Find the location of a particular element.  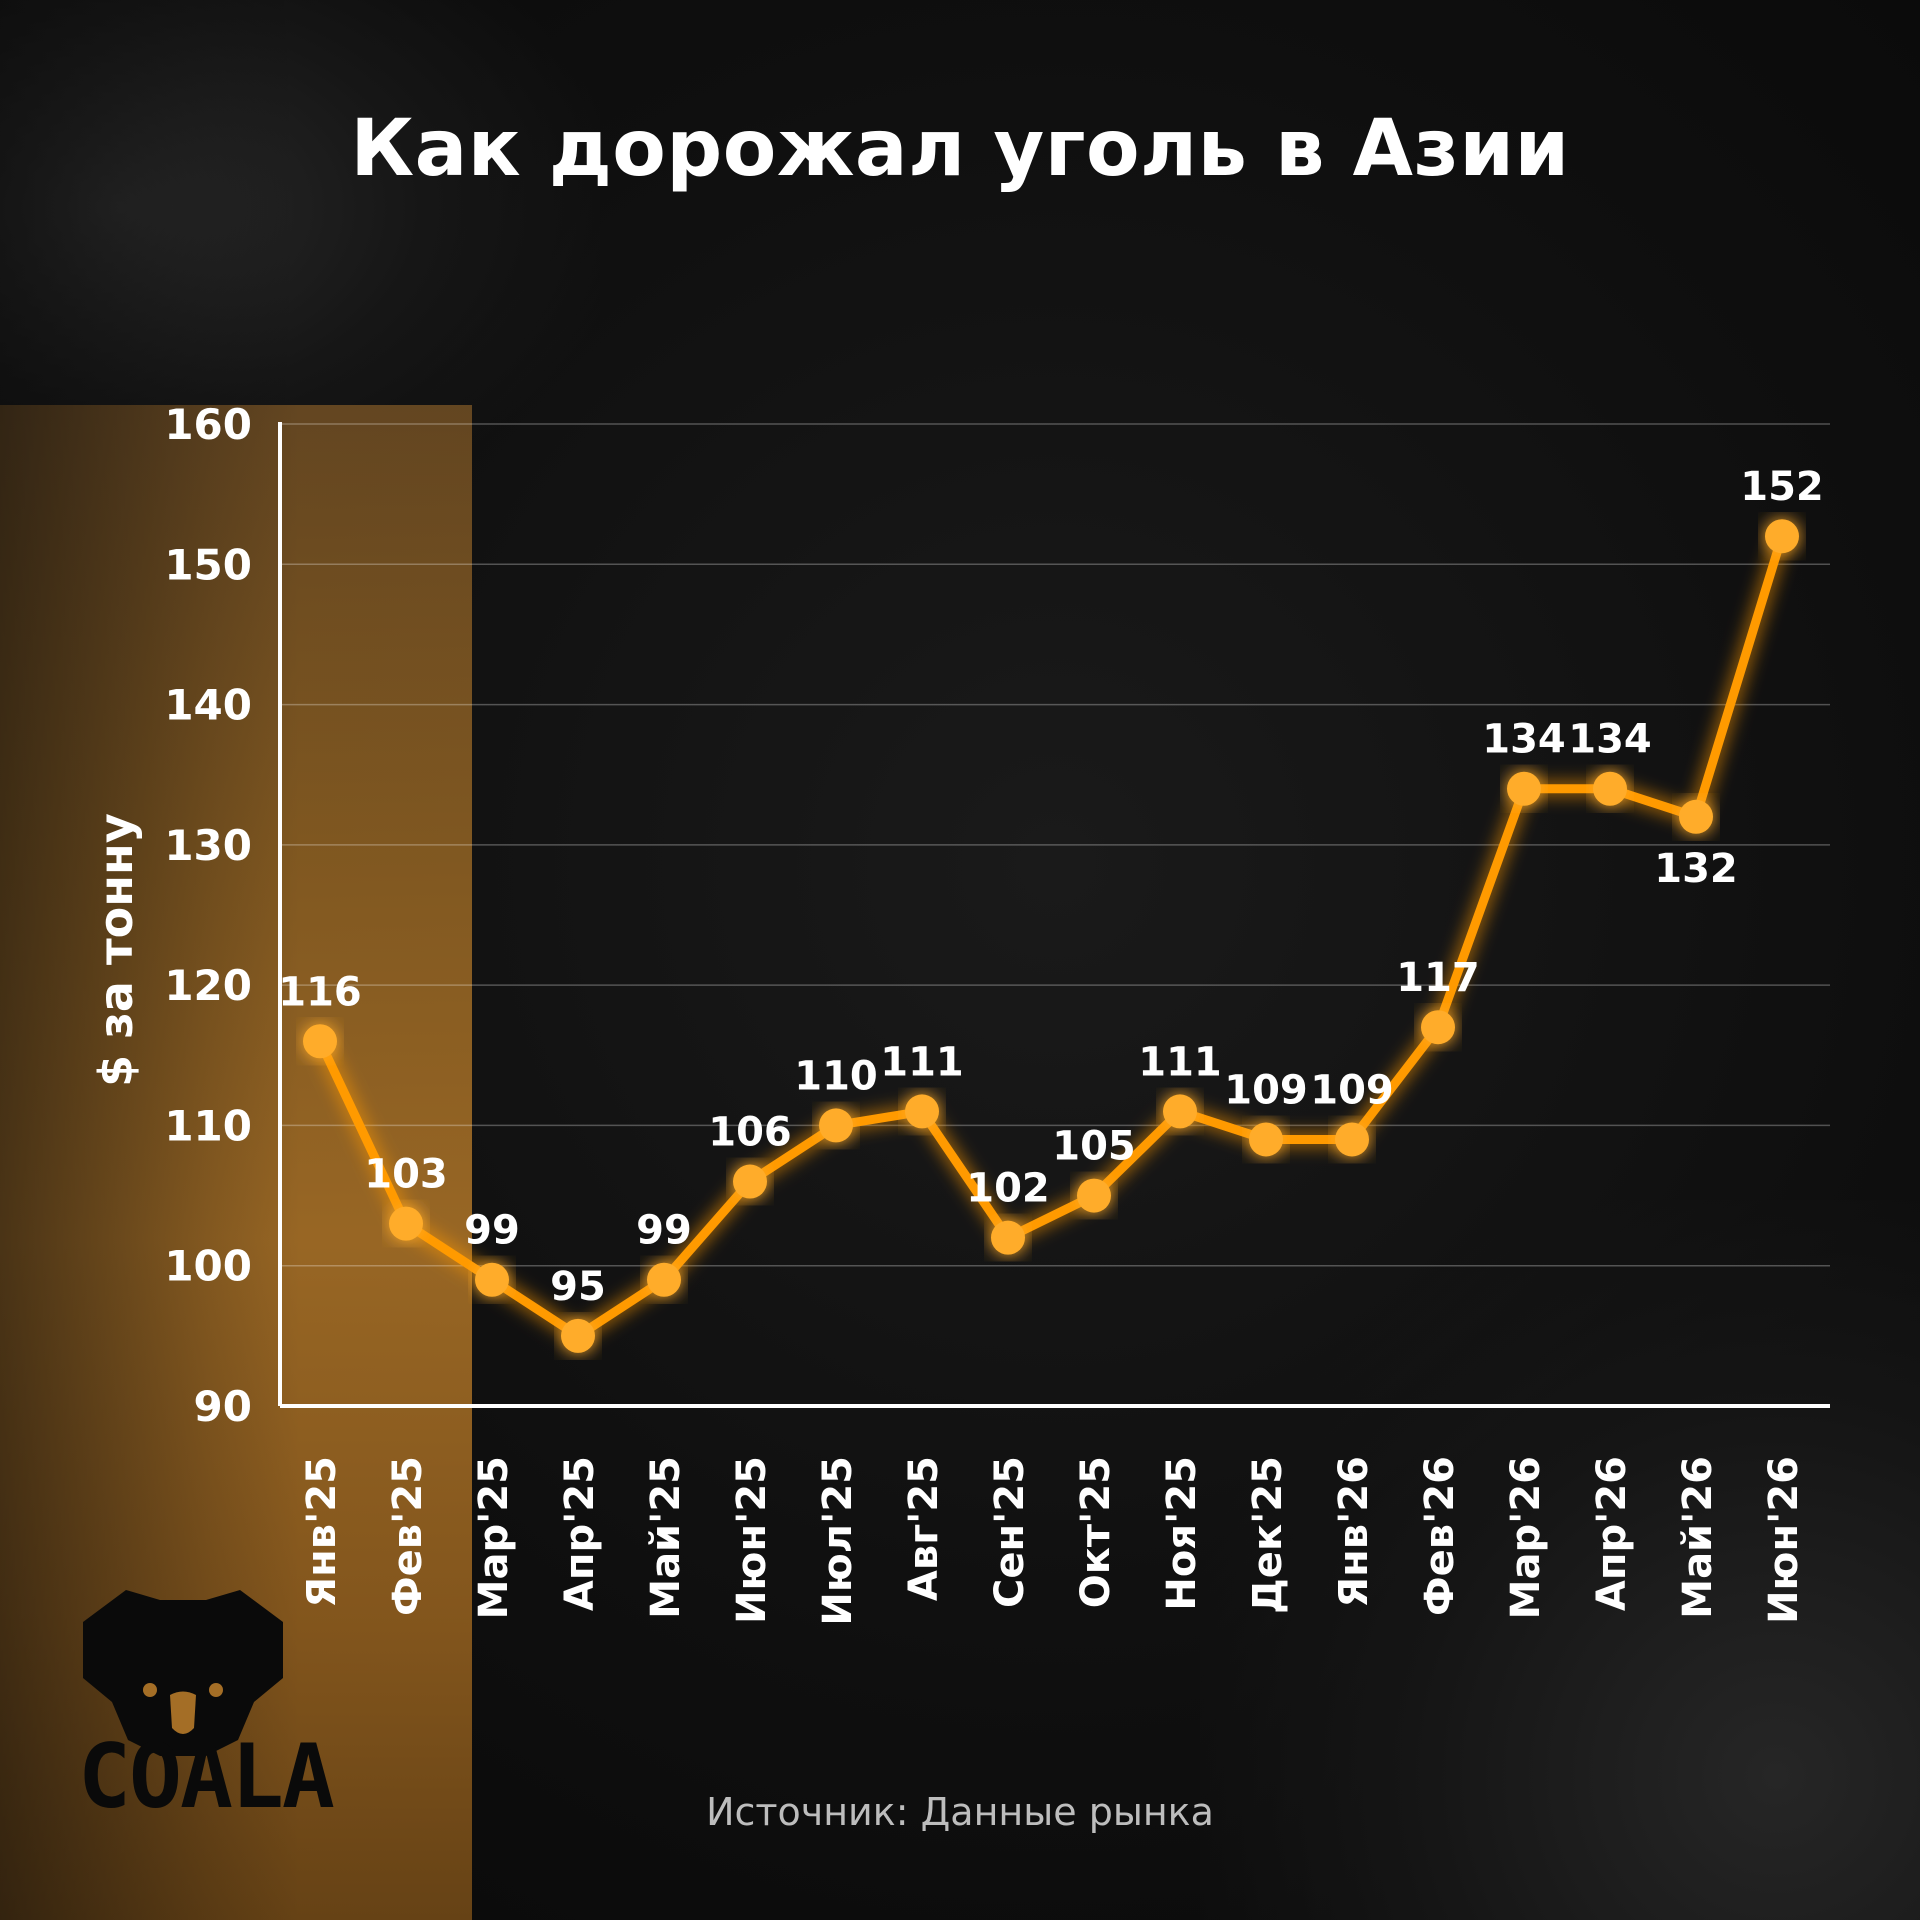

data-label: 103 is located at coordinates (406, 1175).